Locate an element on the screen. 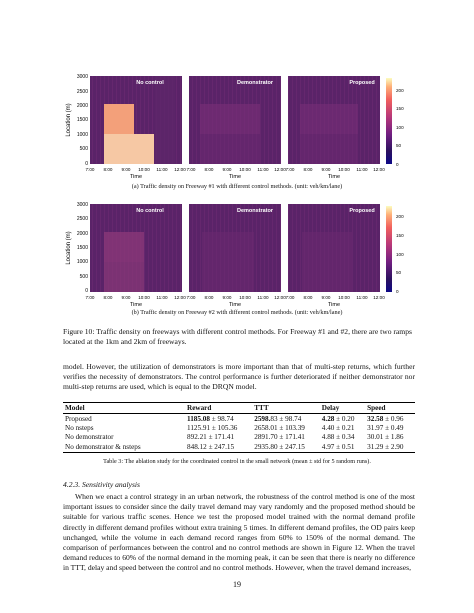  cell-speed: 31.97 ± 0.49 is located at coordinates (385, 428).